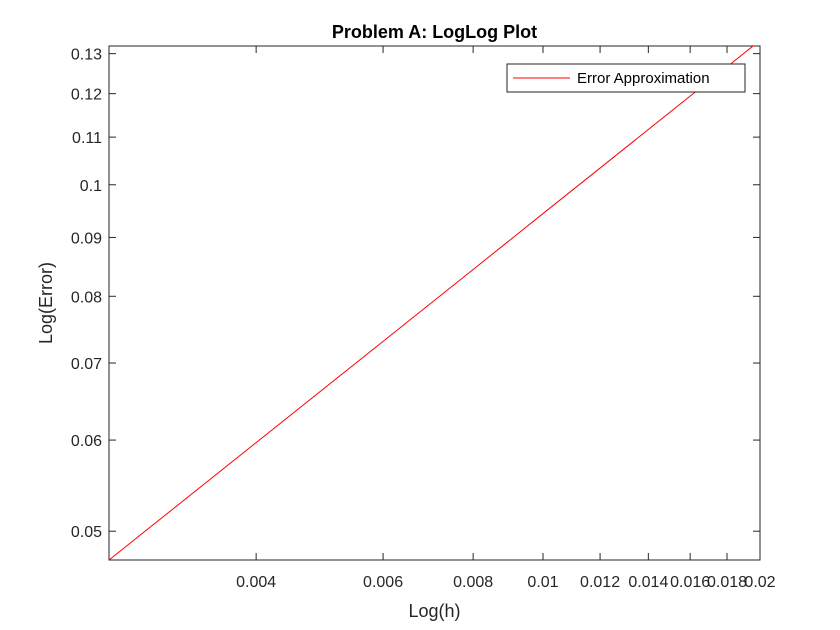 The height and width of the screenshot is (630, 840). Describe the element at coordinates (87, 138) in the screenshot. I see `y-tick-label: 0.11` at that location.